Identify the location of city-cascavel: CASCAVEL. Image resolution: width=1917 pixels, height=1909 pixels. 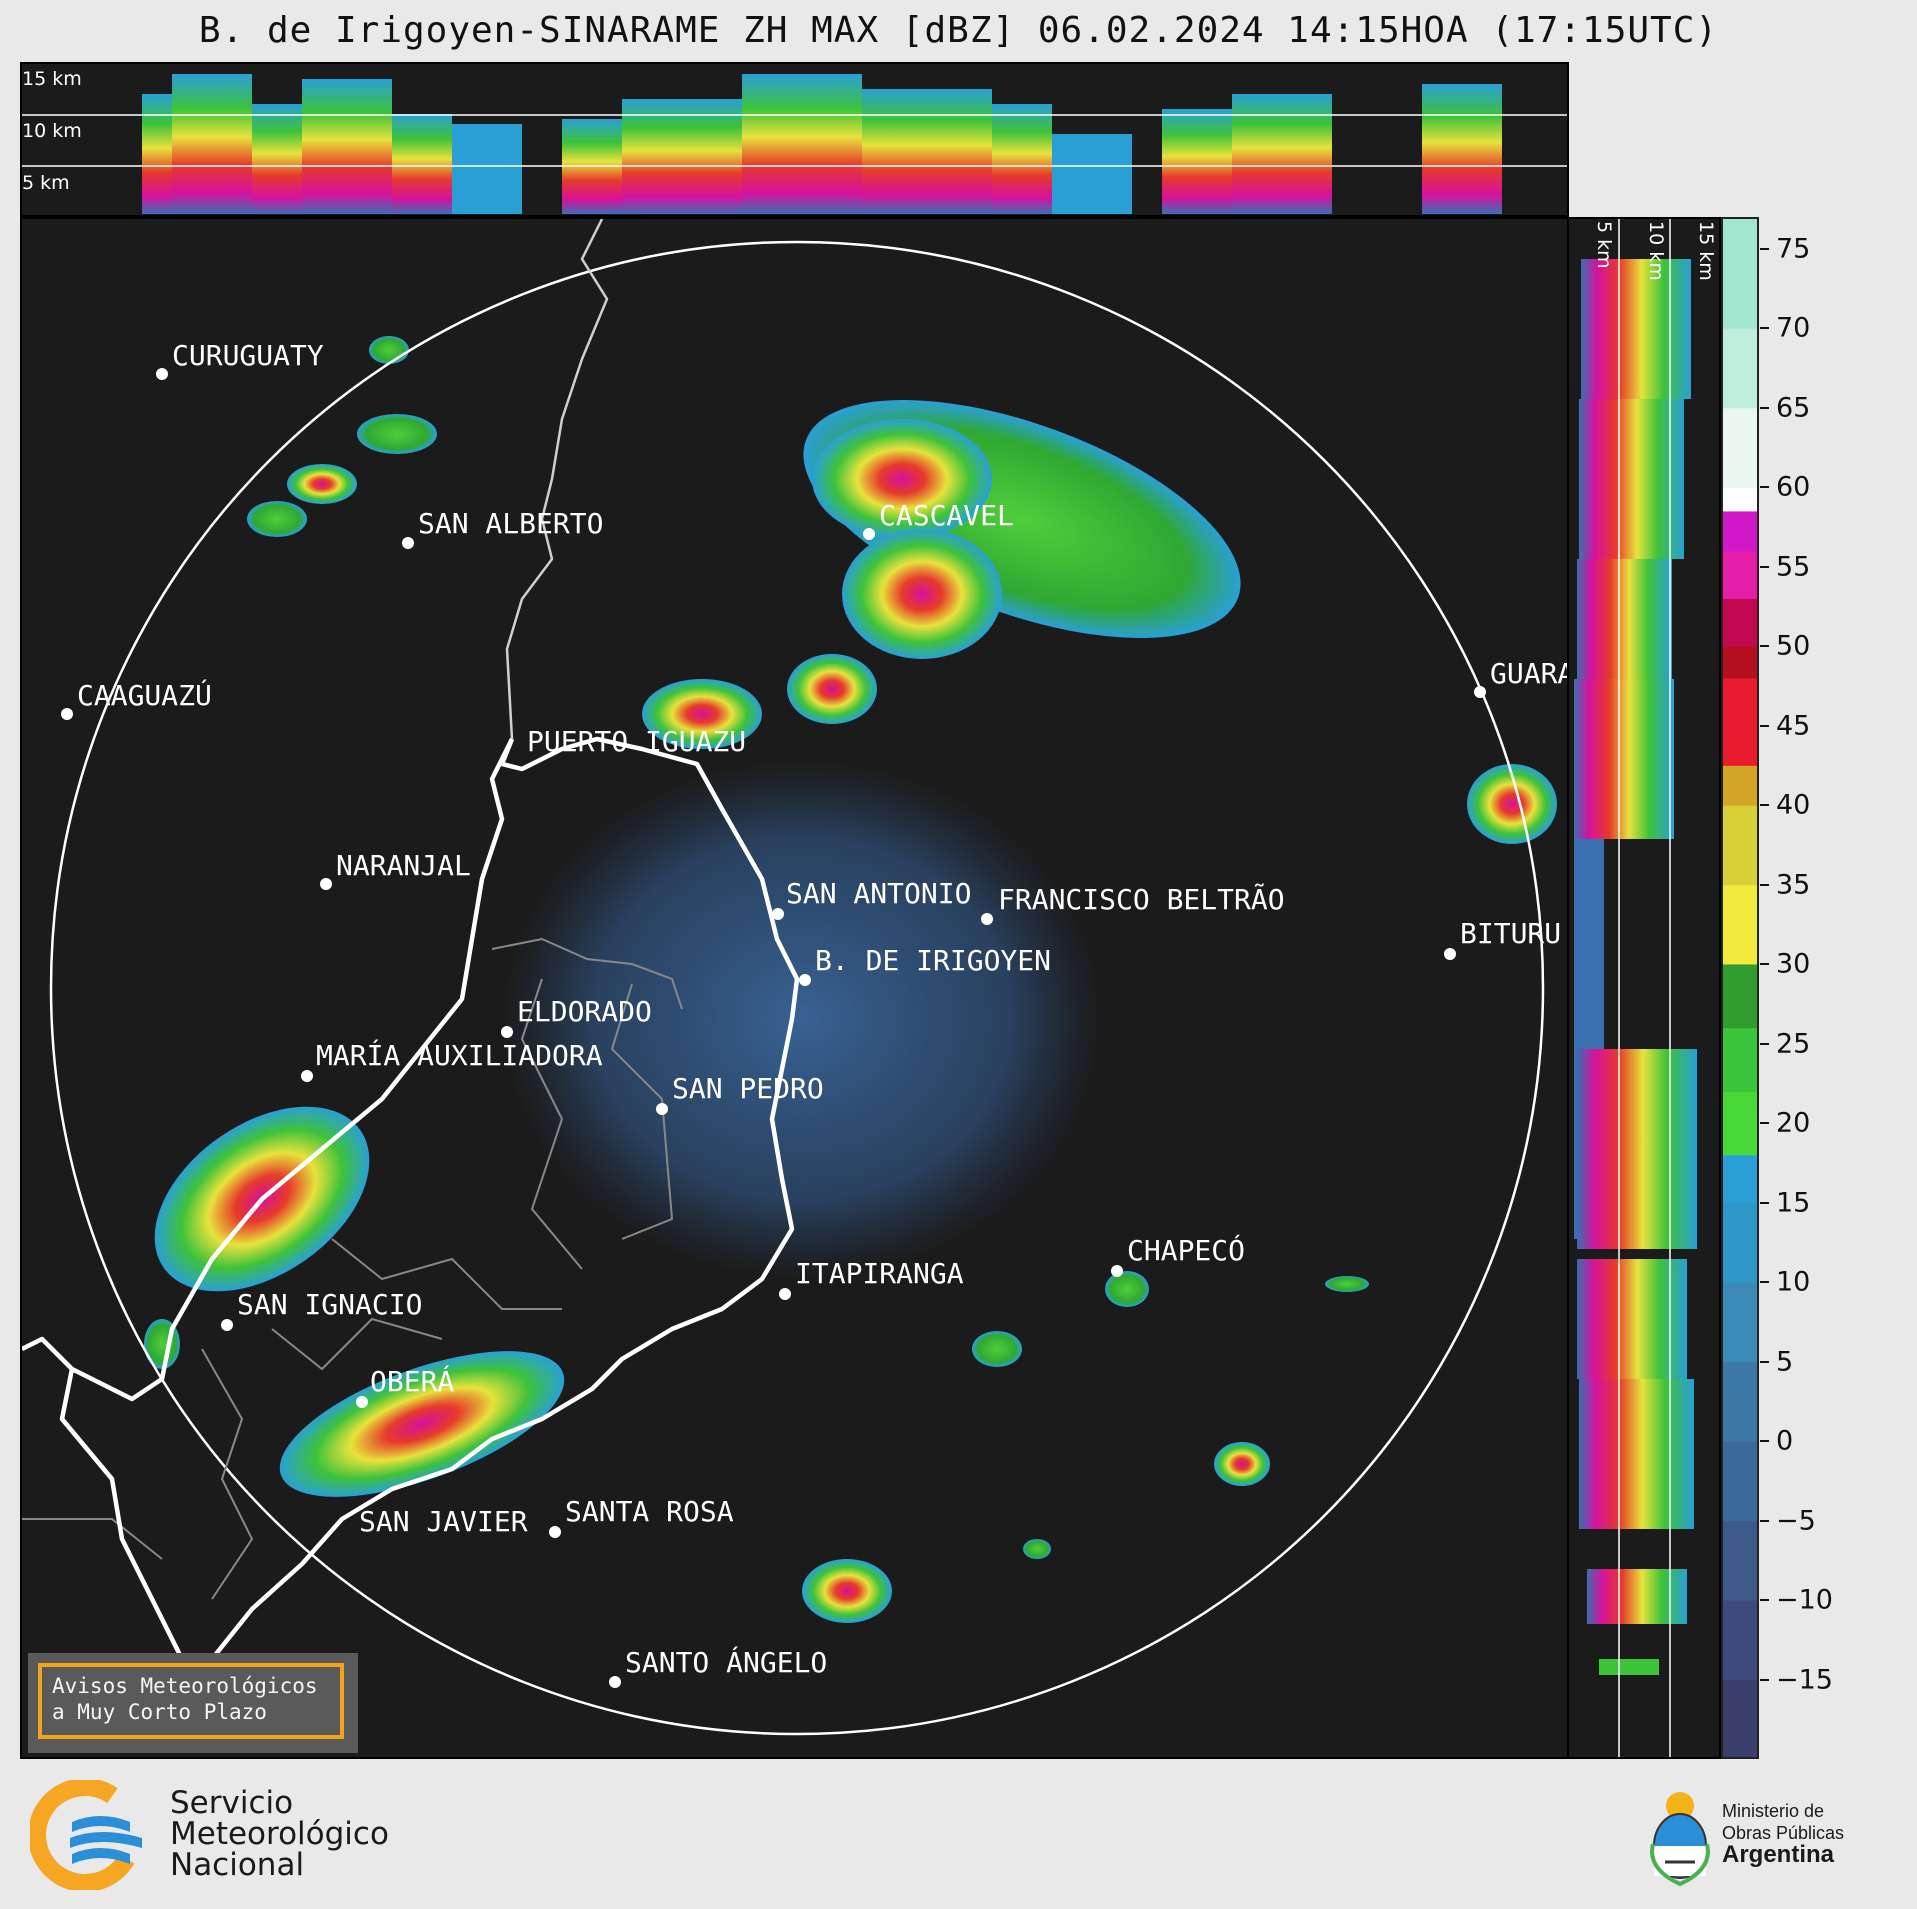
(938, 519).